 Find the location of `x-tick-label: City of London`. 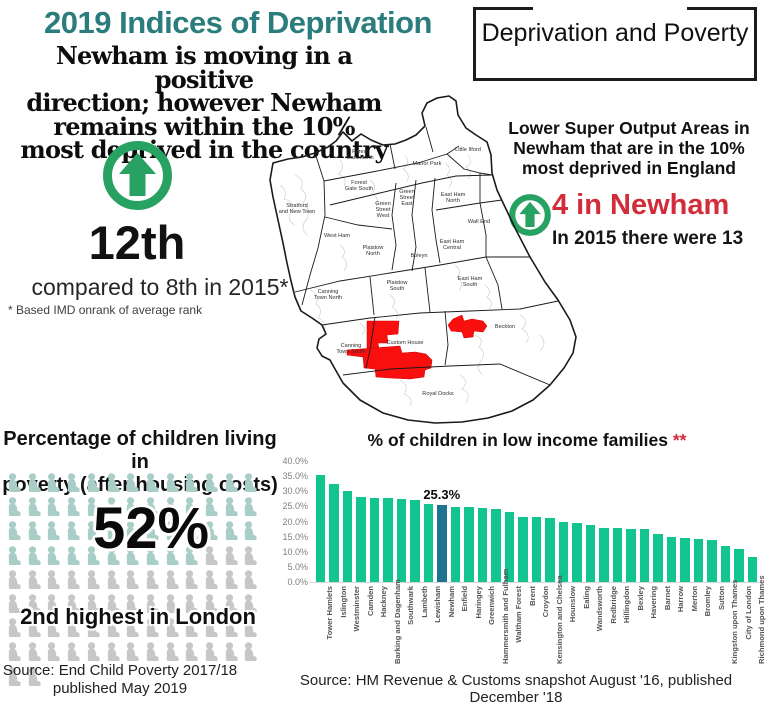

x-tick-label: City of London is located at coordinates (748, 613).